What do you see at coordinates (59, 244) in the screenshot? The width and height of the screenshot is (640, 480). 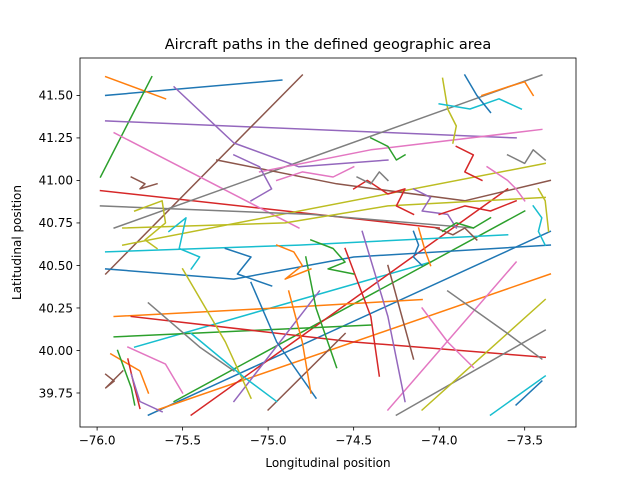 I see `y-axis: 39.75 40.00 40.25 40.50 40.75 41.00 41.25 41.50` at bounding box center [59, 244].